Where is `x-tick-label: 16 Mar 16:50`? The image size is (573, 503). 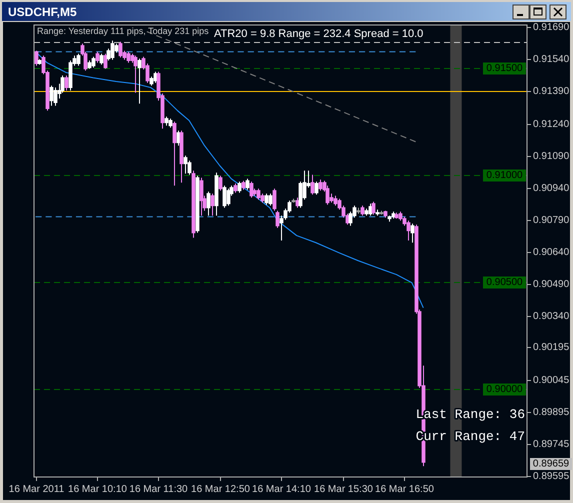
x-tick-label: 16 Mar 16:50 is located at coordinates (404, 489).